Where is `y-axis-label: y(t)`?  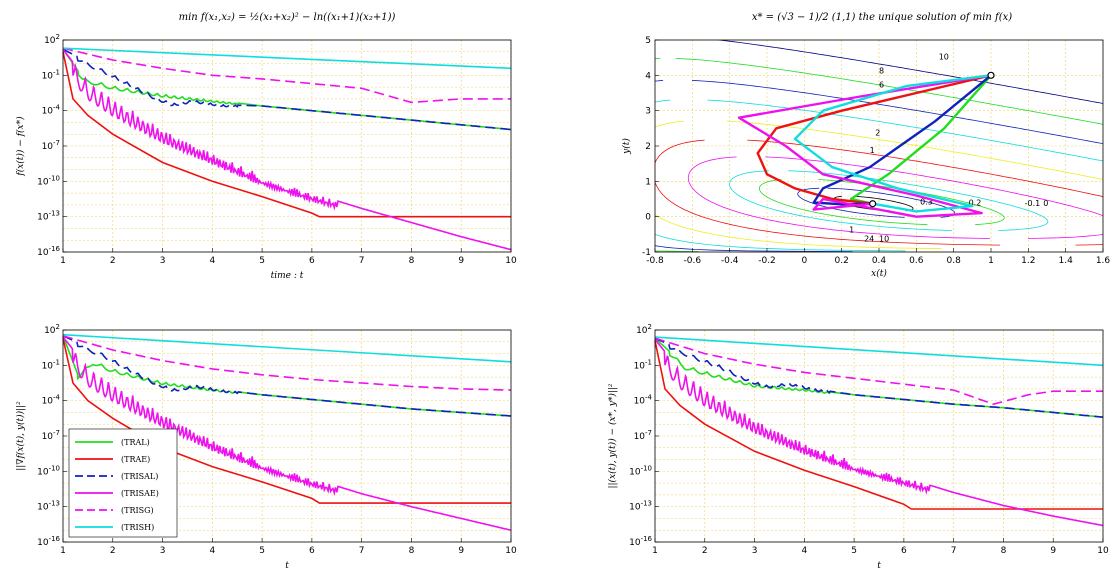 y-axis-label: y(t) is located at coordinates (626, 146).